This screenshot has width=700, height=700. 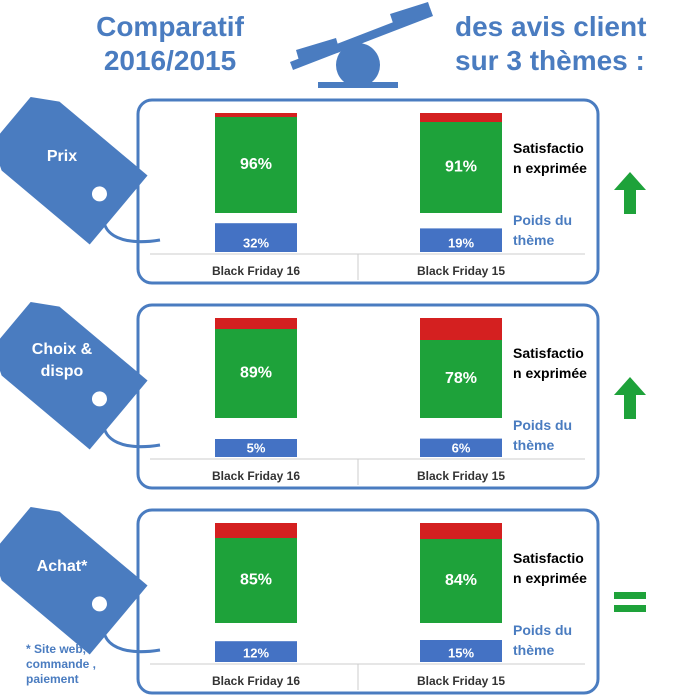 What do you see at coordinates (361, 45) in the screenshot?
I see `seesaw-icon` at bounding box center [361, 45].